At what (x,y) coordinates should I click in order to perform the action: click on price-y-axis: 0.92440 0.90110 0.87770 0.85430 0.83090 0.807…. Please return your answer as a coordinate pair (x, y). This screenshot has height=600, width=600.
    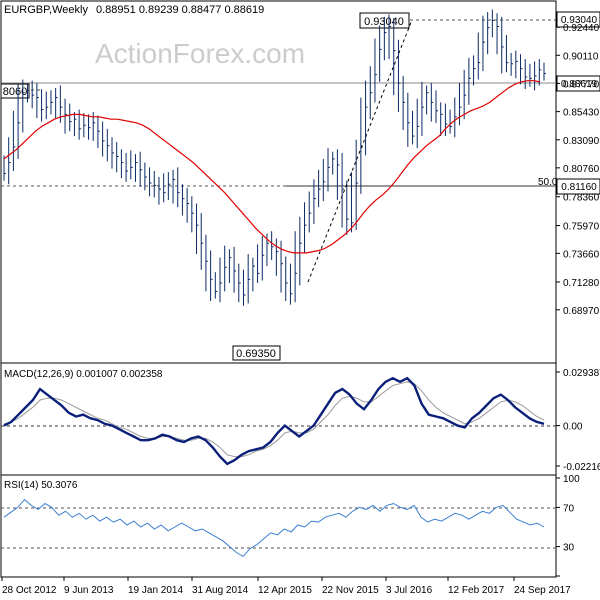
    Looking at the image, I should click on (578, 170).